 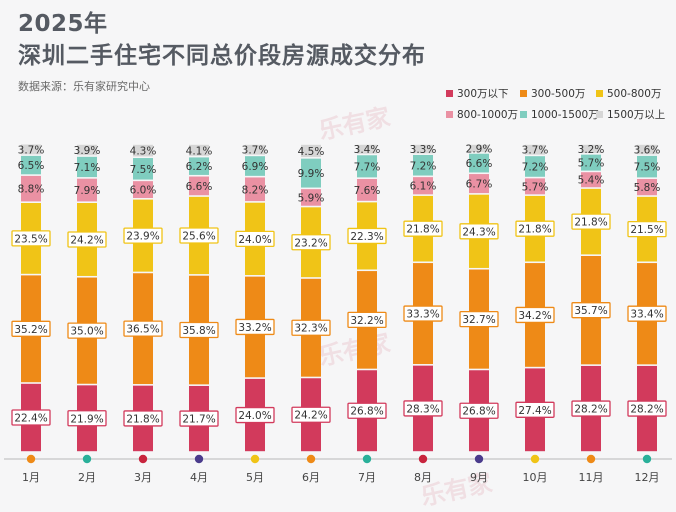 I want to click on x-tick-label: 2月, so click(x=87, y=477).